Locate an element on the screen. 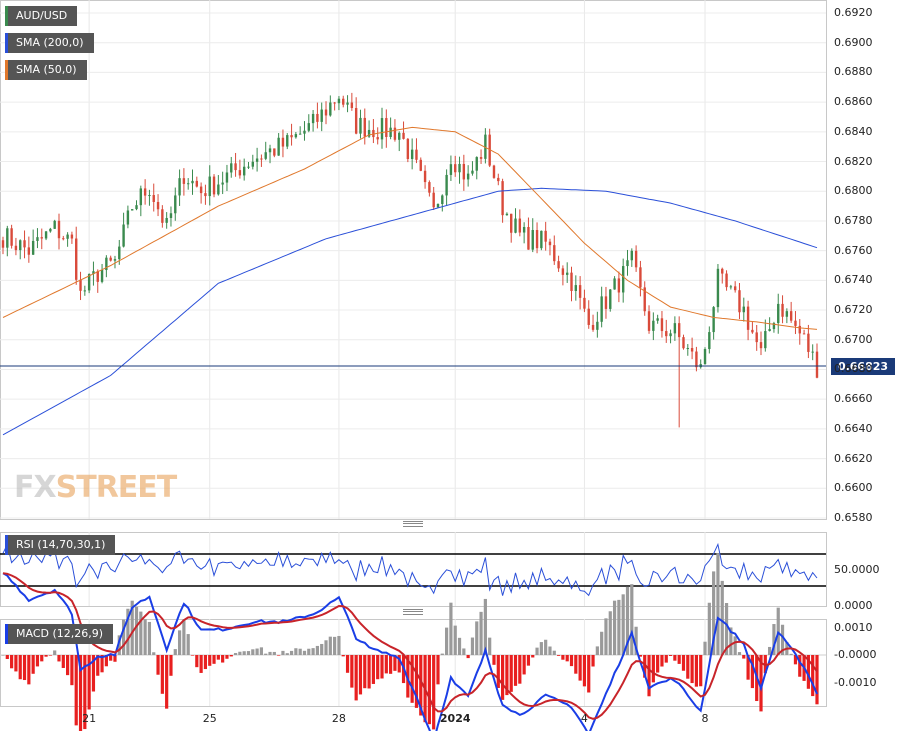  fxstreet-watermark-logo: FXSTREET is located at coordinates (95, 487).